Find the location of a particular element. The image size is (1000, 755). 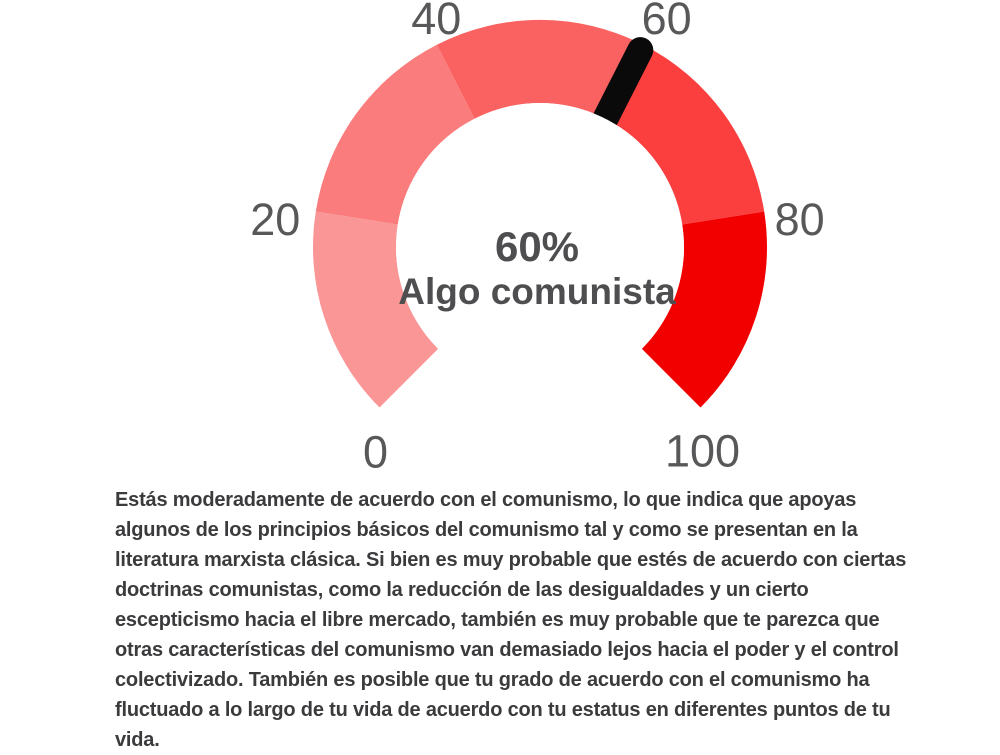

gauge-tick-label-80: 80 is located at coordinates (800, 219).